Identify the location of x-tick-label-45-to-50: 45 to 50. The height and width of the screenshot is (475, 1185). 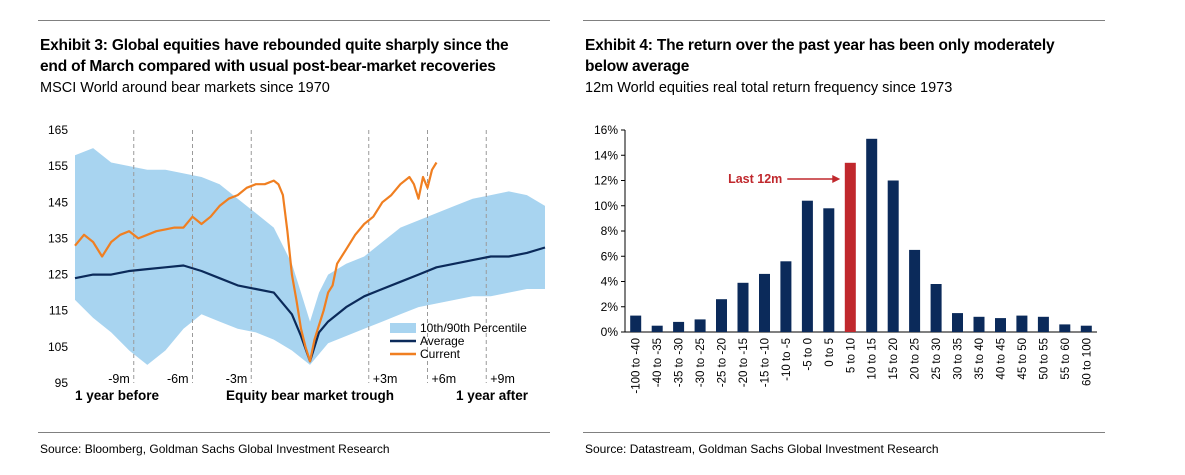
(1023, 359).